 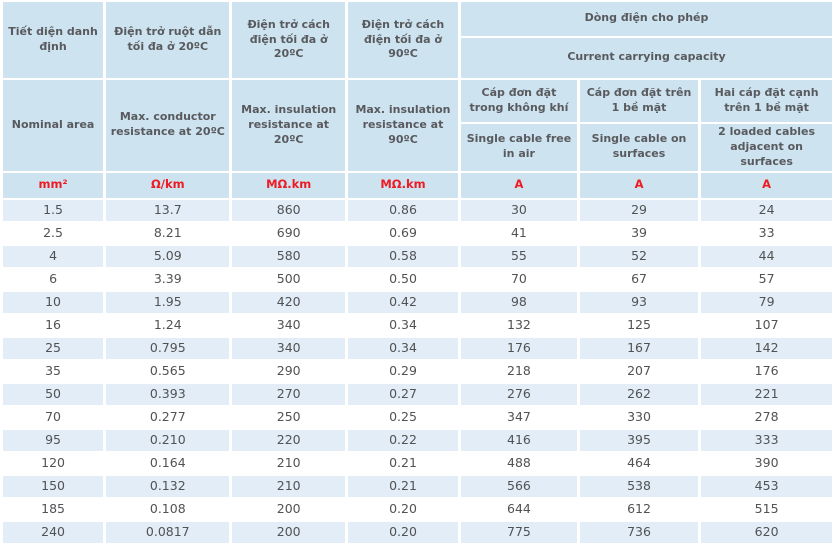 What do you see at coordinates (766, 233) in the screenshot?
I see `table-cell: 33` at bounding box center [766, 233].